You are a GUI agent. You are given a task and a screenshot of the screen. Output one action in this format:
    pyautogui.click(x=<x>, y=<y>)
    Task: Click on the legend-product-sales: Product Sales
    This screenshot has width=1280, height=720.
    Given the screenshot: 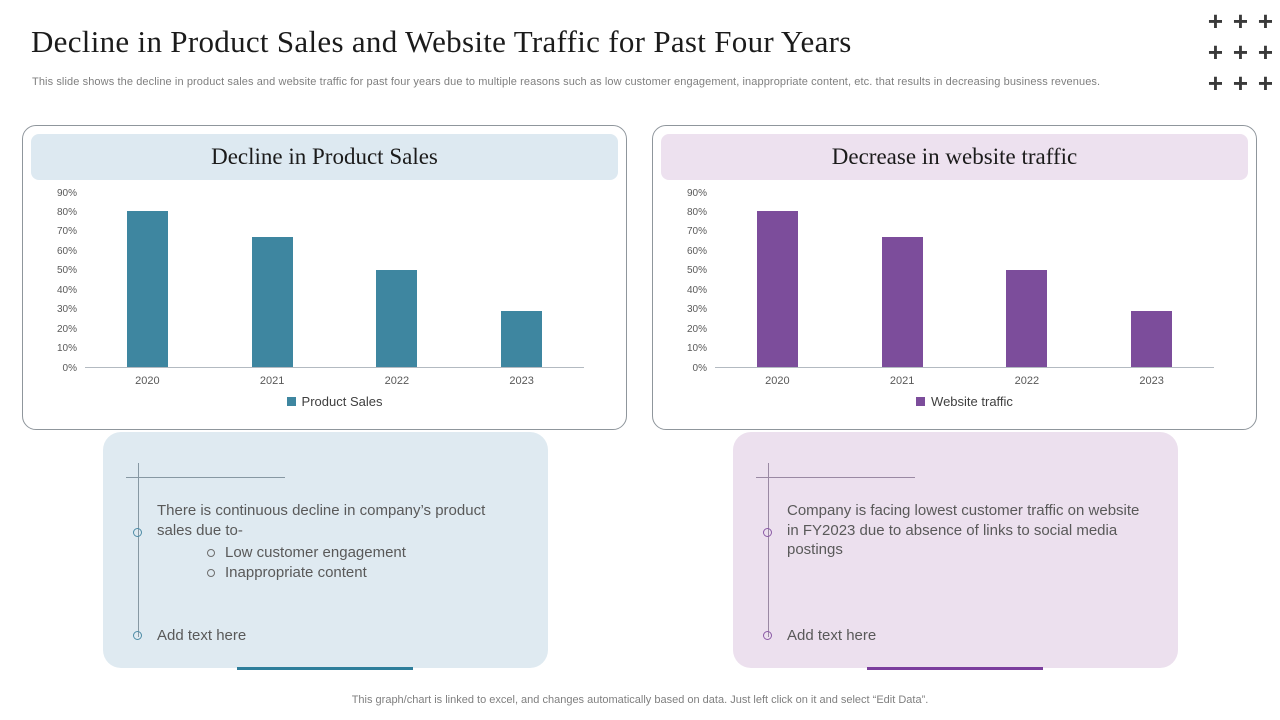 What is the action you would take?
    pyautogui.click(x=334, y=401)
    